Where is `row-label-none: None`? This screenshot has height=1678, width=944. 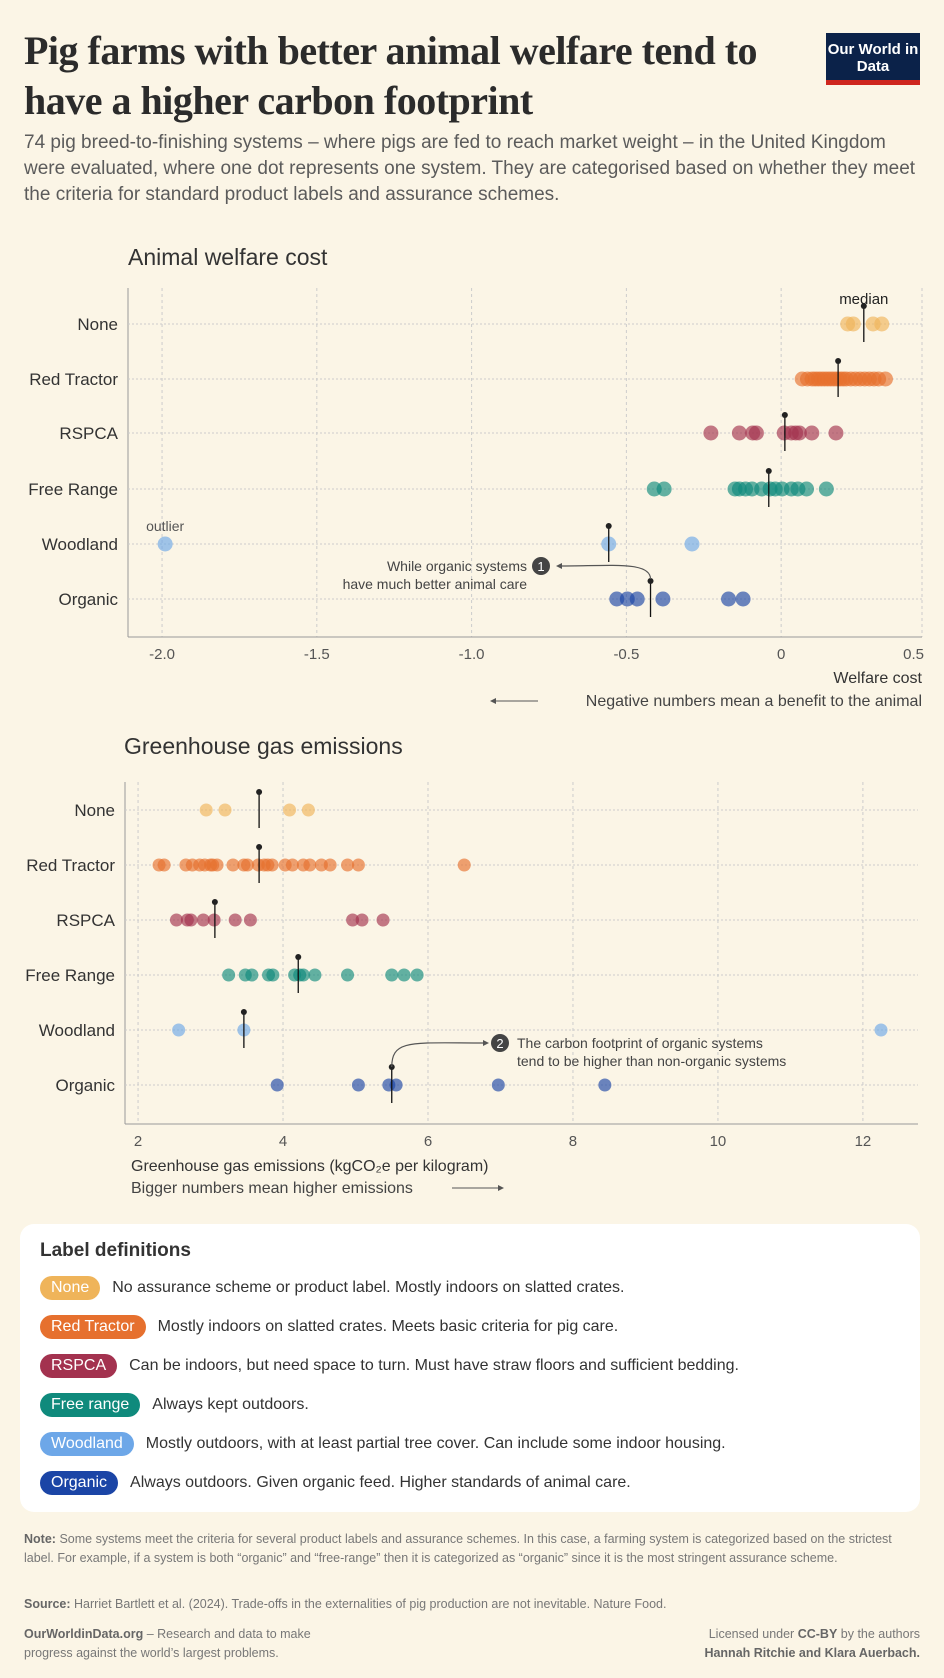 row-label-none: None is located at coordinates (97, 324).